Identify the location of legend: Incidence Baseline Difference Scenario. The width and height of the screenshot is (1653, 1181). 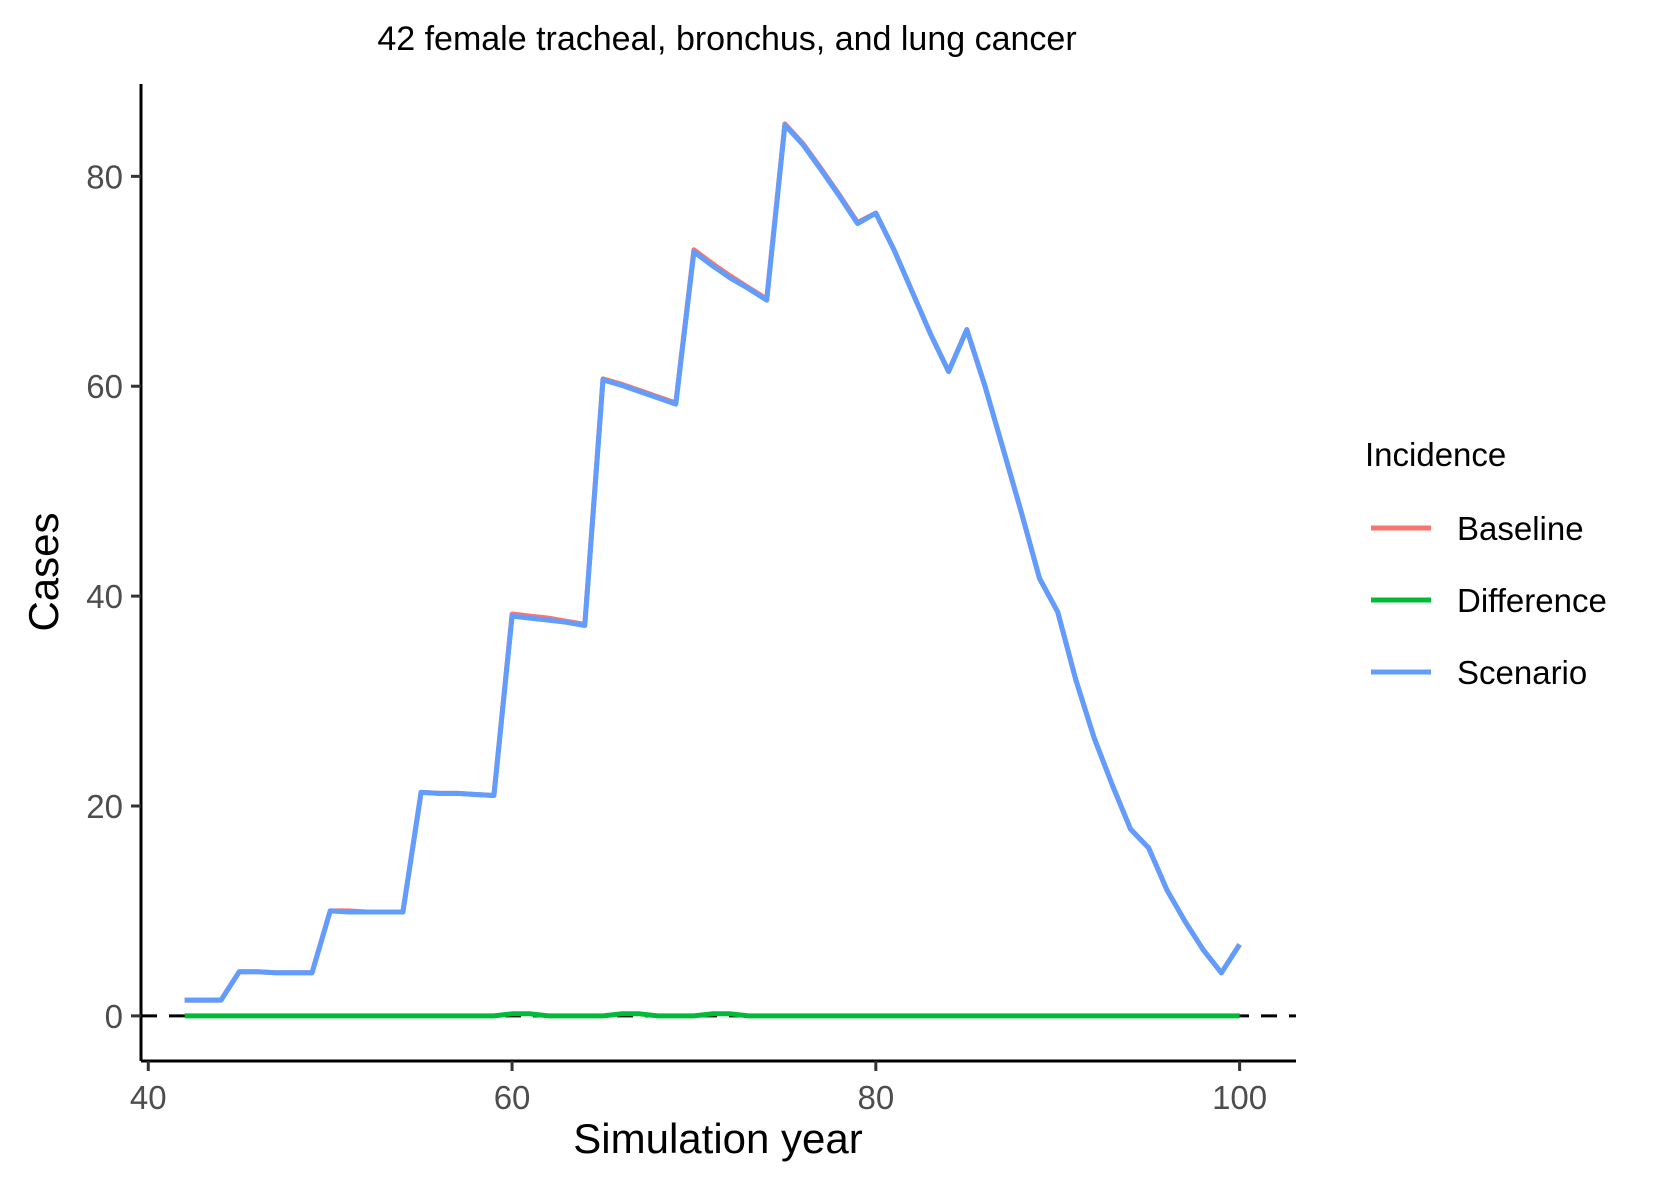
(1486, 563).